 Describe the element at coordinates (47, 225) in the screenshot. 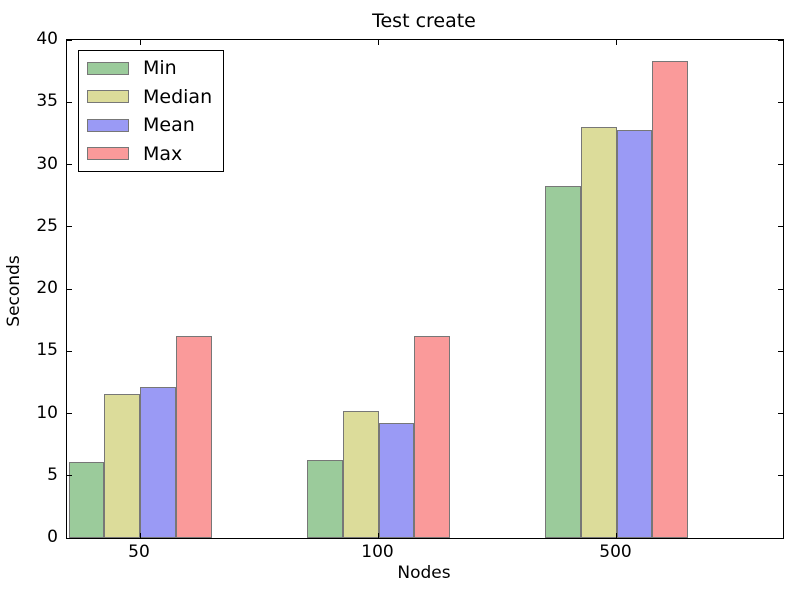

I see `y-tick-label: 25` at that location.